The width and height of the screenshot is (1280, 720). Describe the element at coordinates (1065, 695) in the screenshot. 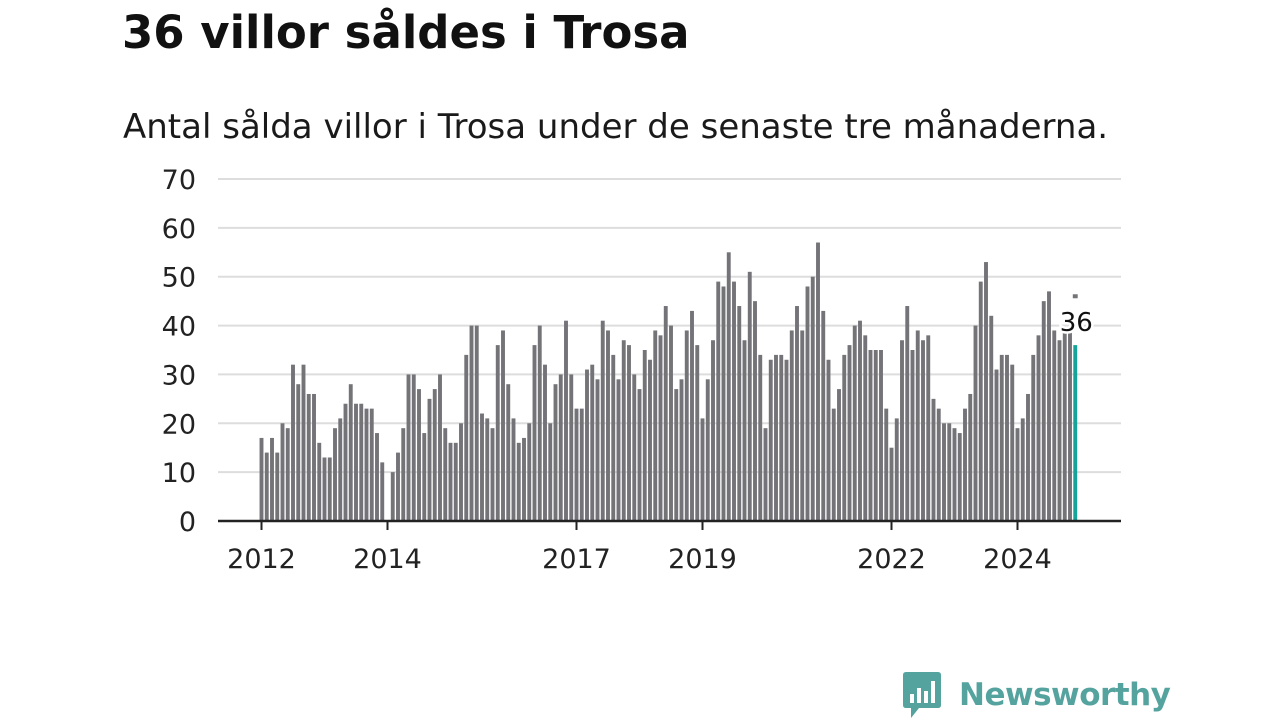

I see `logo-wordmark: Newsworthy` at that location.